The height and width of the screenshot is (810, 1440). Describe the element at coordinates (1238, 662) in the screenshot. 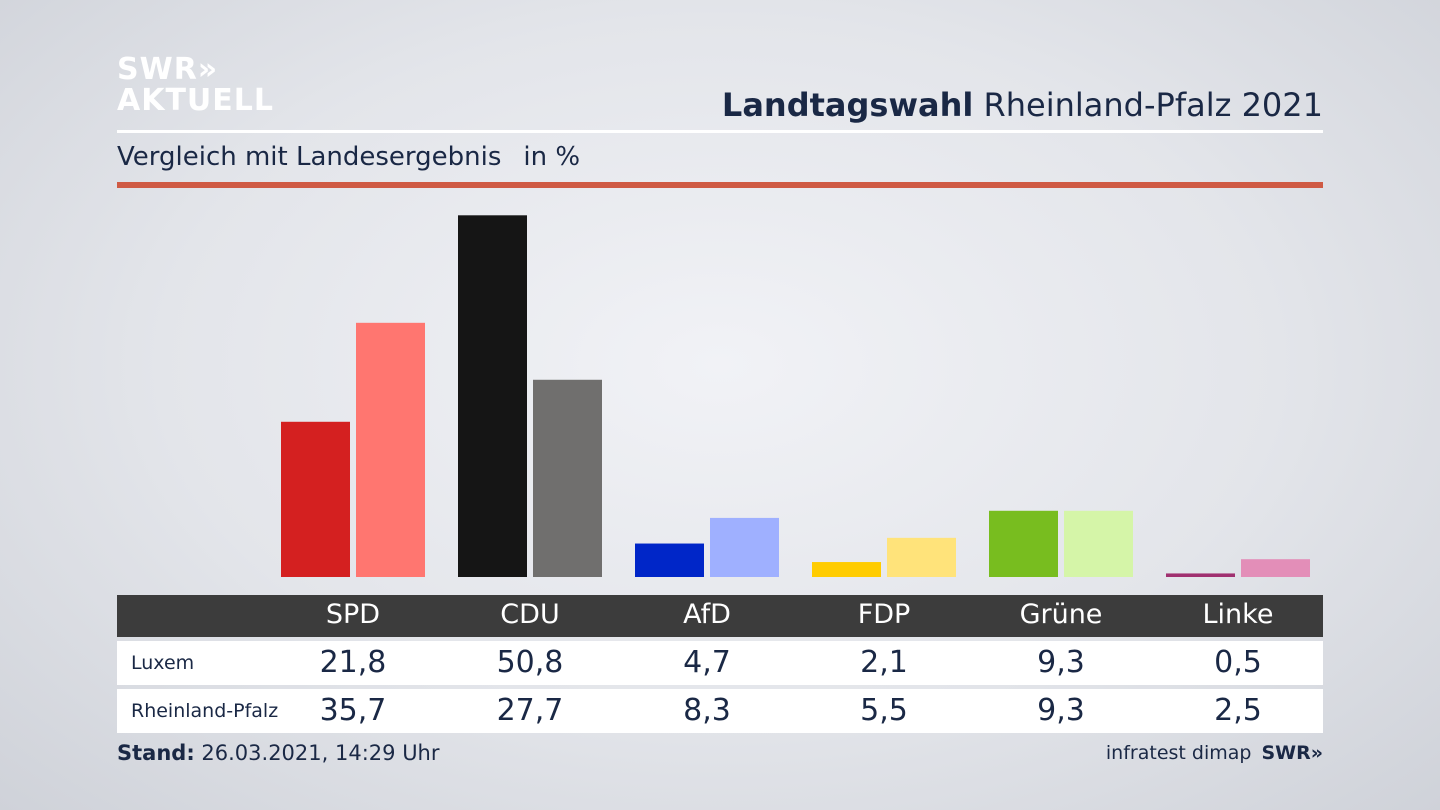

I see `value-linke-luxem: 0,5` at that location.